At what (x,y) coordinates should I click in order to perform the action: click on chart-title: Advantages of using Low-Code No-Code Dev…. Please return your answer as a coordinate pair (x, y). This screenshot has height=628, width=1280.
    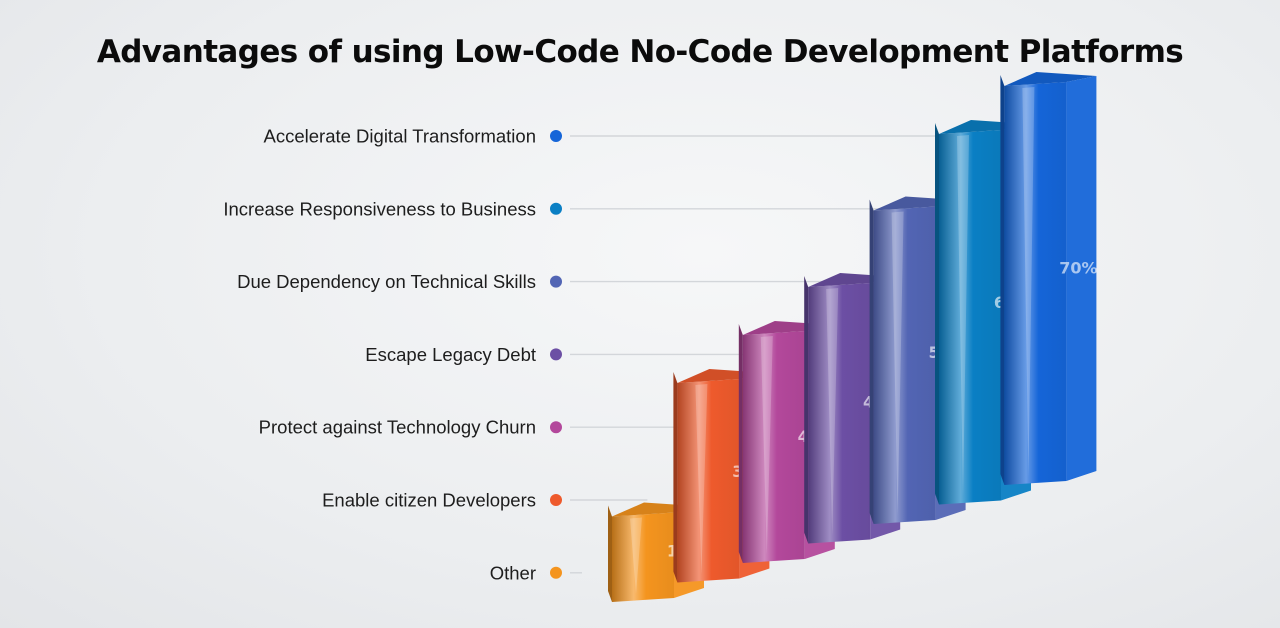
    Looking at the image, I should click on (640, 52).